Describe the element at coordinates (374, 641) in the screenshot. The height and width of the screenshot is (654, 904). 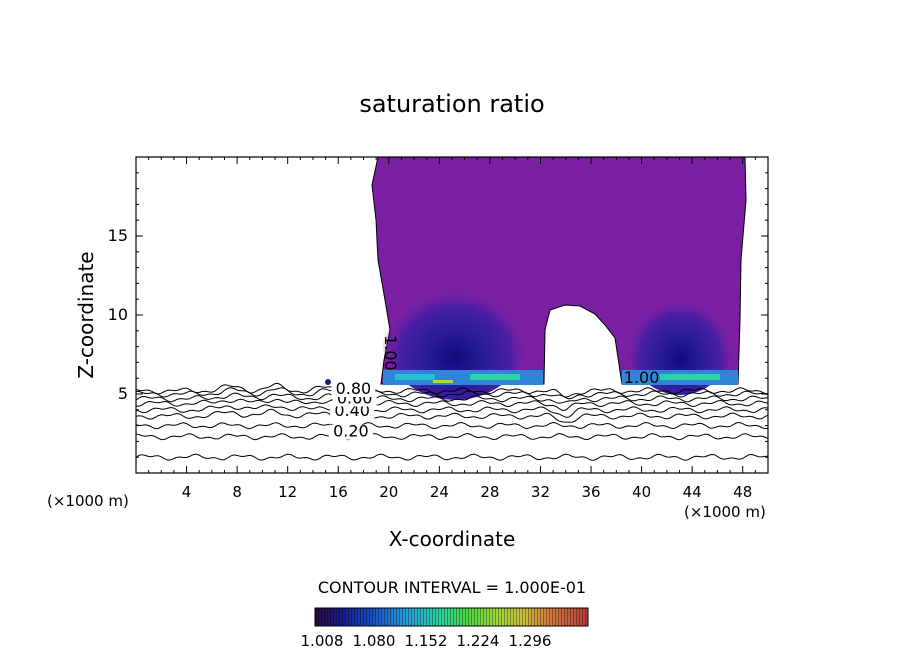
I see `colorbar-tick-label: 1.080` at that location.